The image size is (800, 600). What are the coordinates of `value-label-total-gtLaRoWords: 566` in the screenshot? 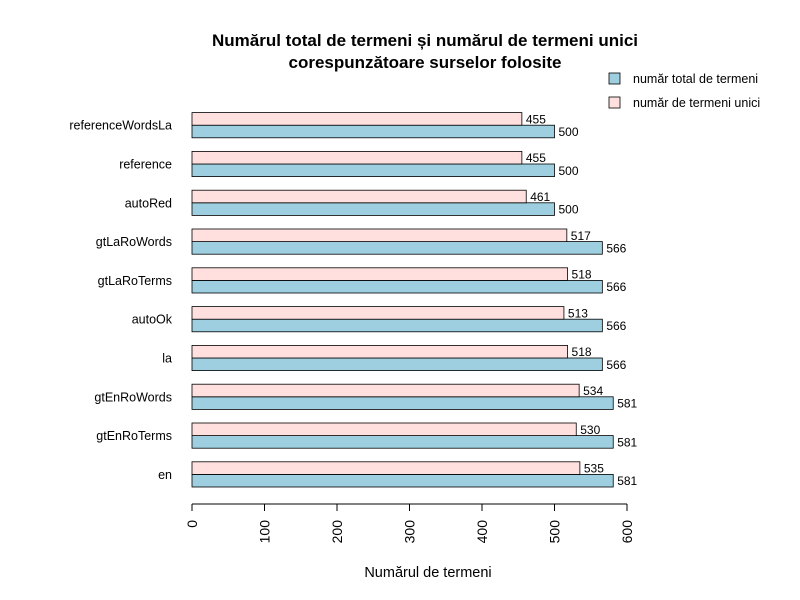 It's located at (616, 248).